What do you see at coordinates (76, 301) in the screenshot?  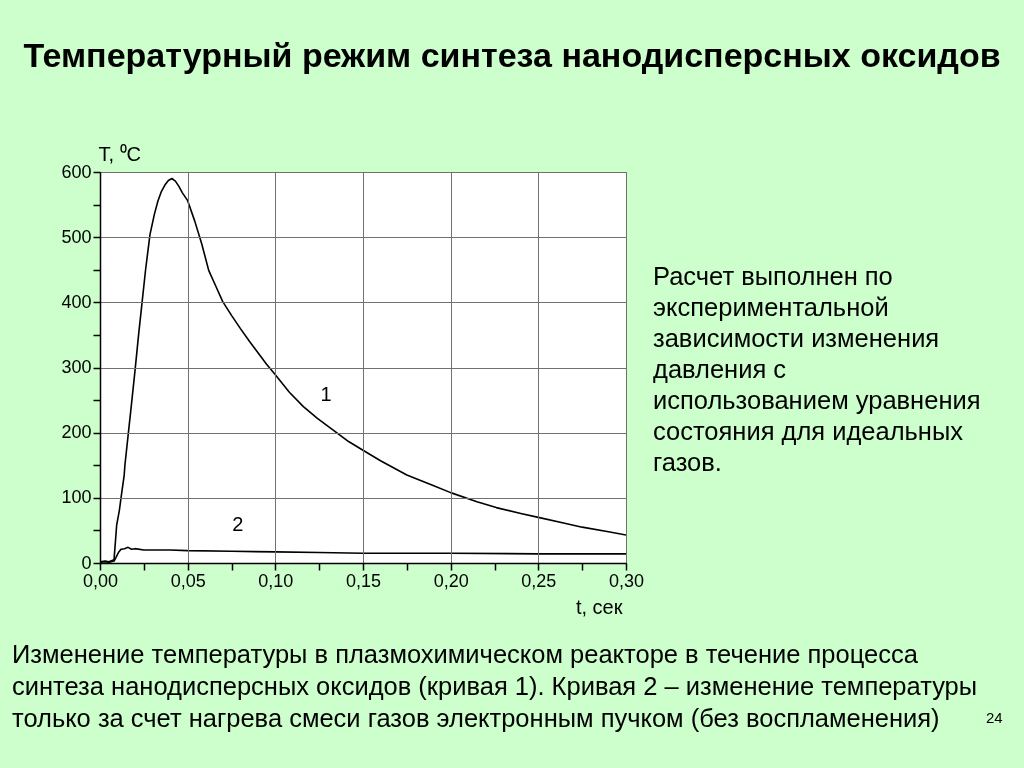 I see `y-tick-label: 400` at bounding box center [76, 301].